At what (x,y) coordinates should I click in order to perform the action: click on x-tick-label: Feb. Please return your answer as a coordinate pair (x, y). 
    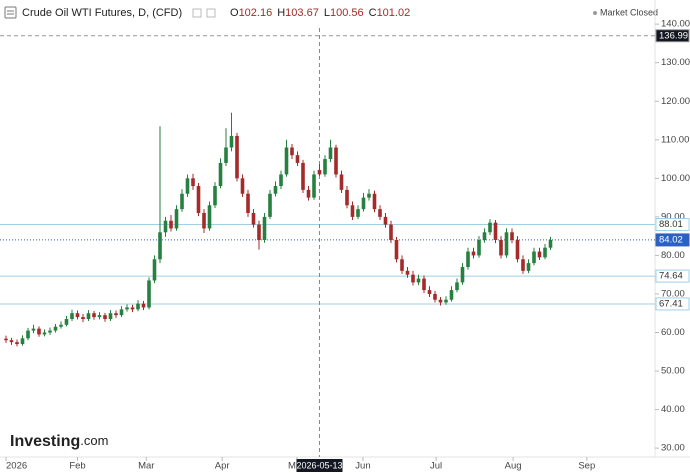
    Looking at the image, I should click on (77, 466).